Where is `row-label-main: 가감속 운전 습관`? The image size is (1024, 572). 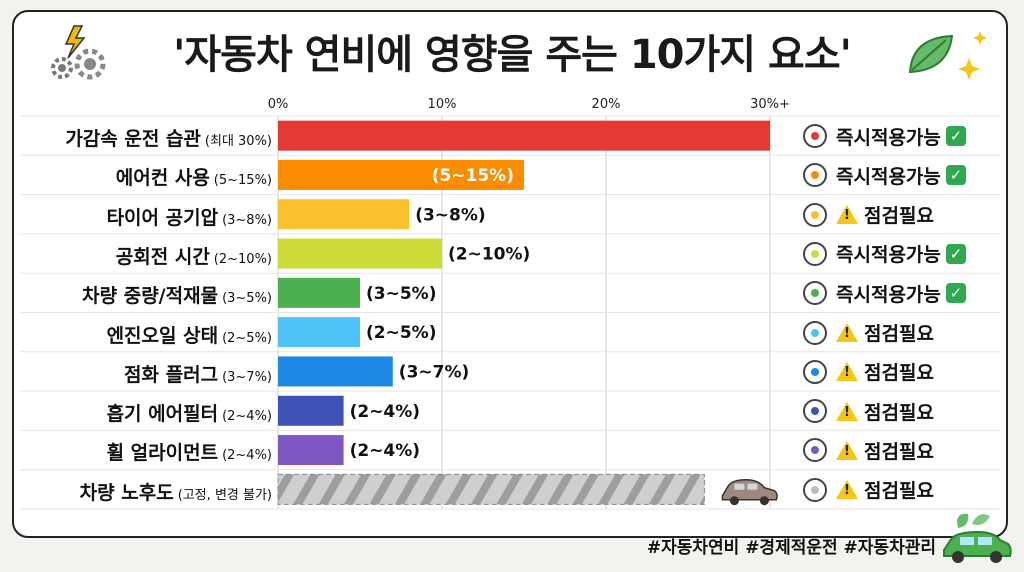
row-label-main: 가감속 운전 습관 is located at coordinates (133, 139).